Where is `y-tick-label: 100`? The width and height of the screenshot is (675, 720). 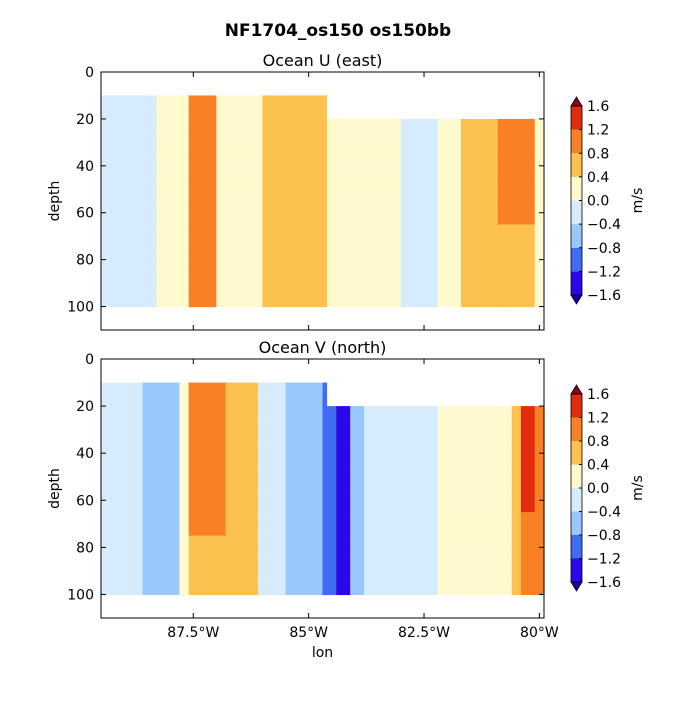
y-tick-label: 100 is located at coordinates (80, 595).